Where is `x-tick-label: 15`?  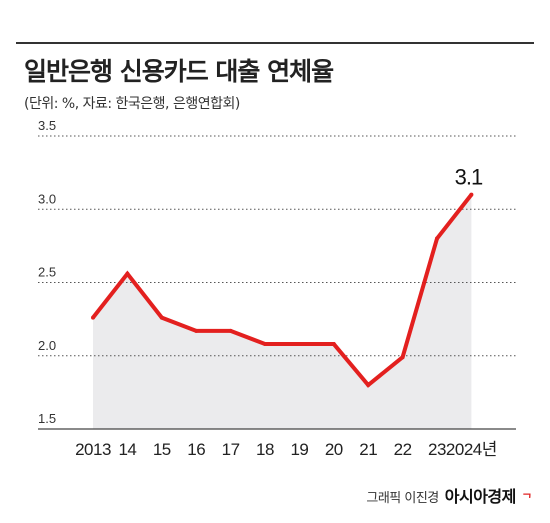 x-tick-label: 15 is located at coordinates (162, 449).